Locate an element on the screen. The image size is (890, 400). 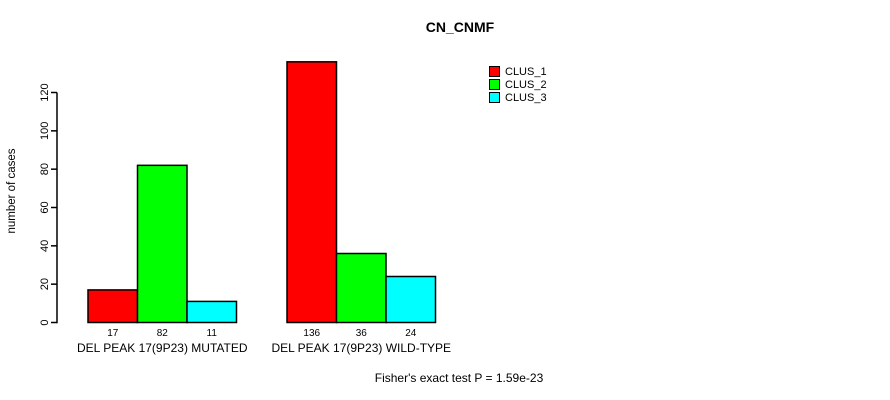
bar-value-label: 136 is located at coordinates (311, 333).